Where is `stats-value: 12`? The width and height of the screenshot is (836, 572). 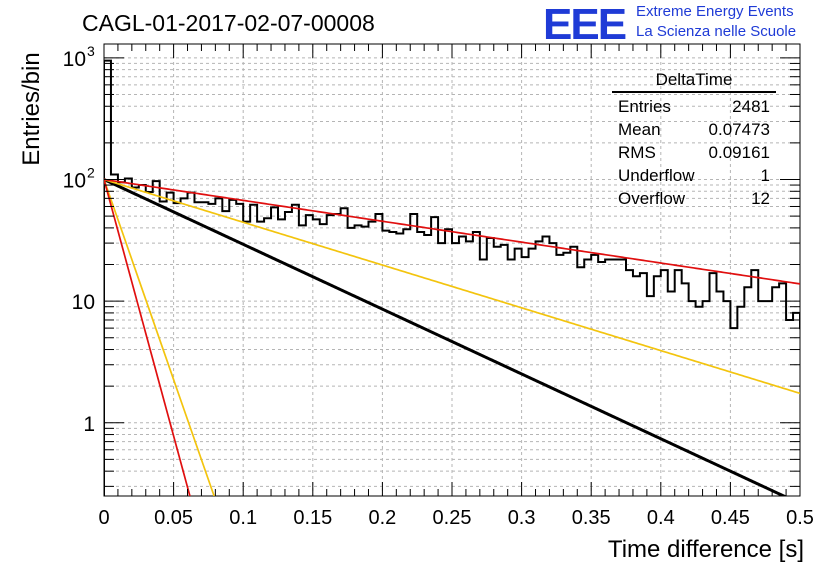
stats-value: 12 is located at coordinates (760, 198).